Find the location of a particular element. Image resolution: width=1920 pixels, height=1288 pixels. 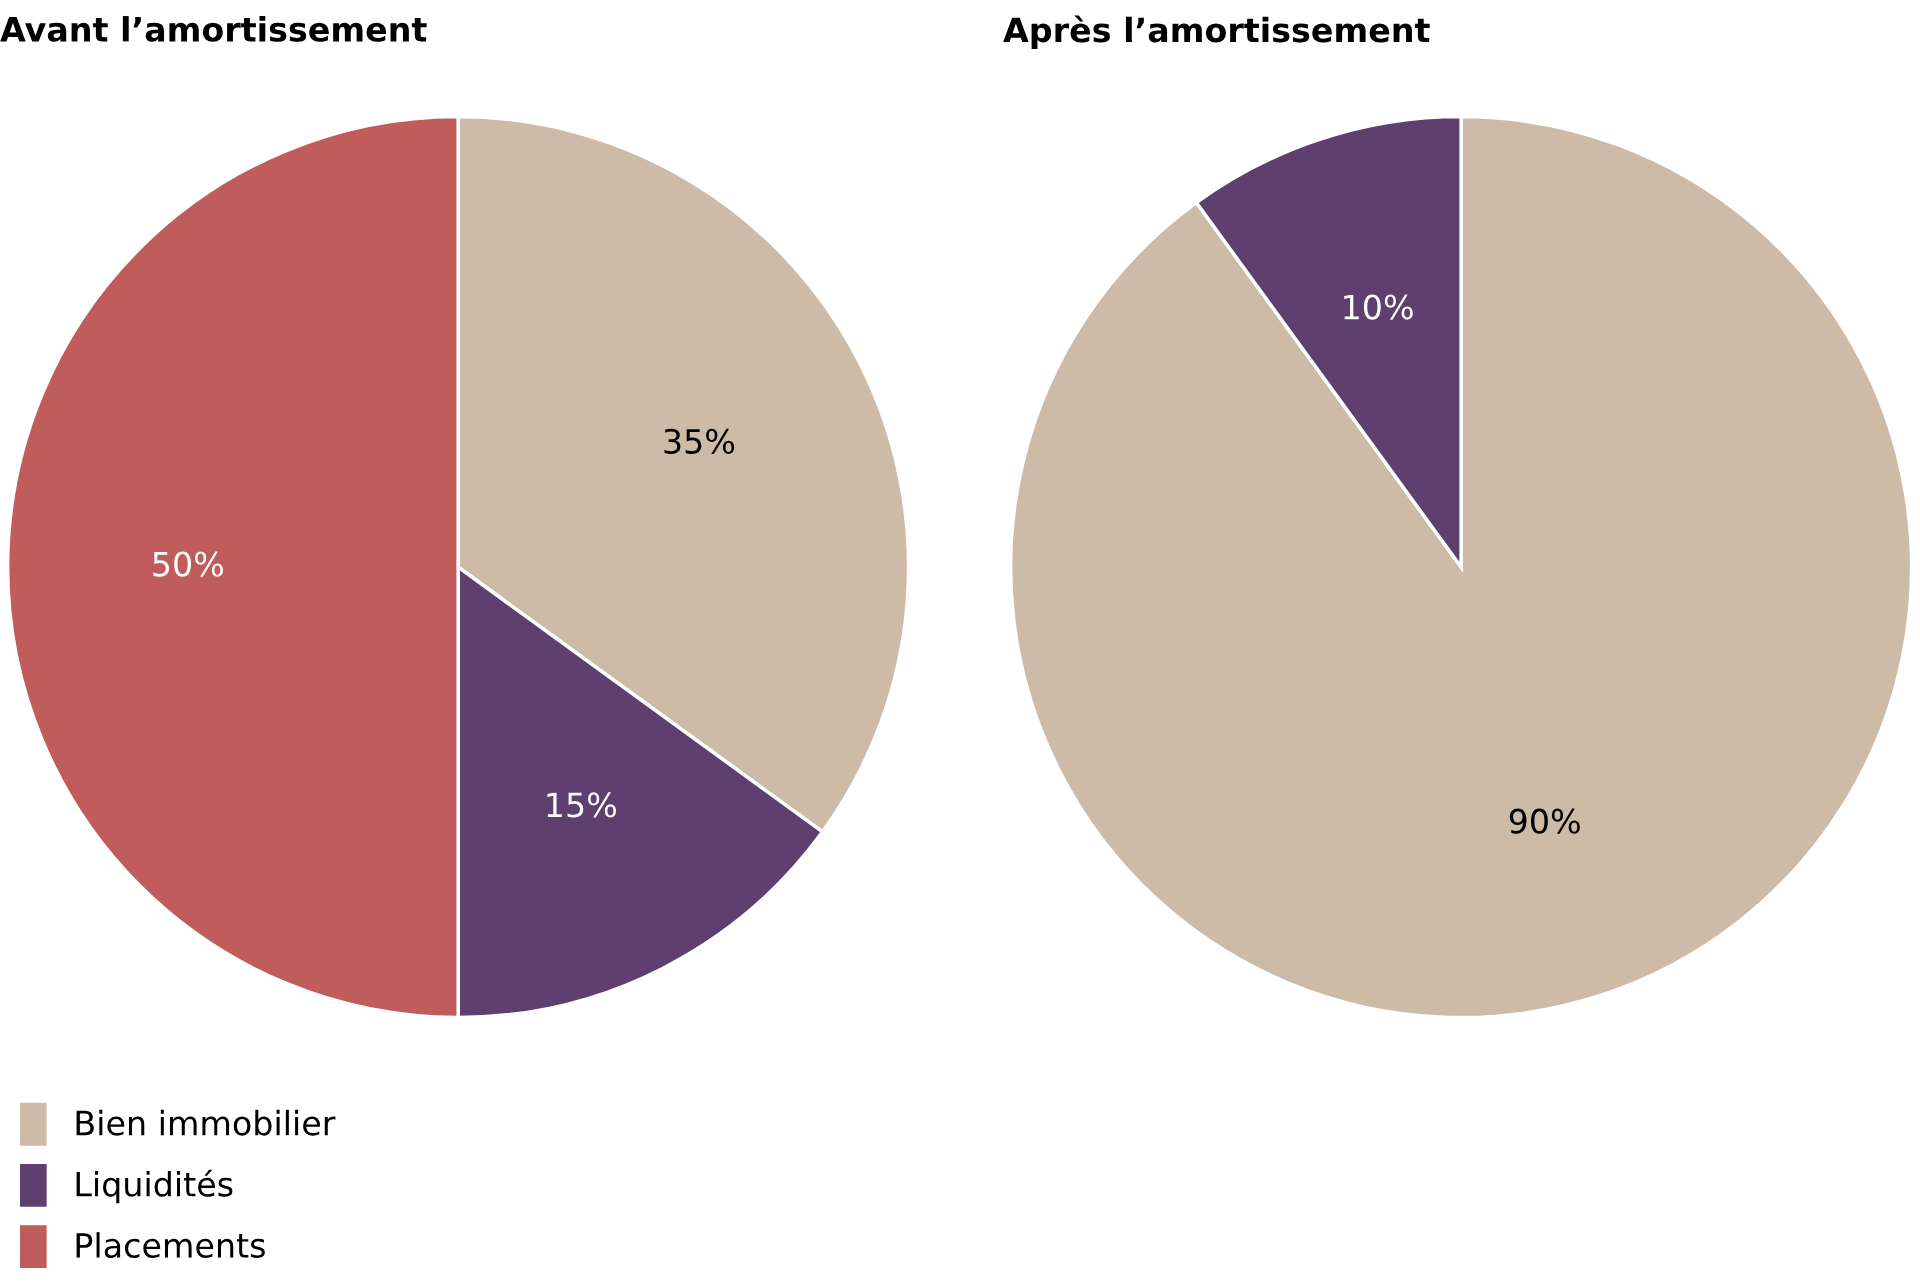

data-label: 15% is located at coordinates (582, 805).